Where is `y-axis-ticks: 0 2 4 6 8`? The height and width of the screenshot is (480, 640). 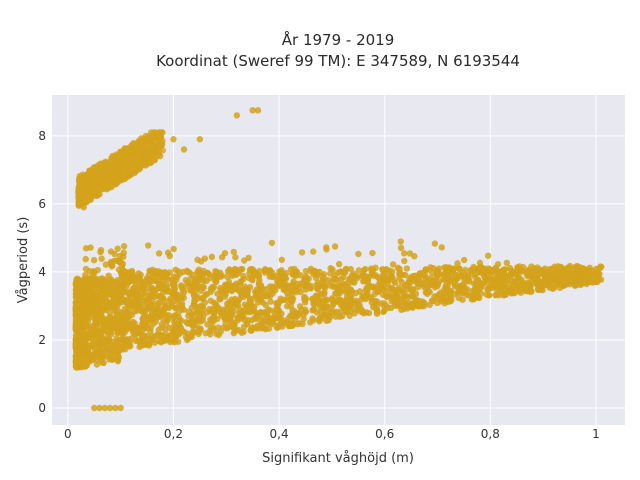 y-axis-ticks: 0 2 4 6 8 is located at coordinates (42, 272).